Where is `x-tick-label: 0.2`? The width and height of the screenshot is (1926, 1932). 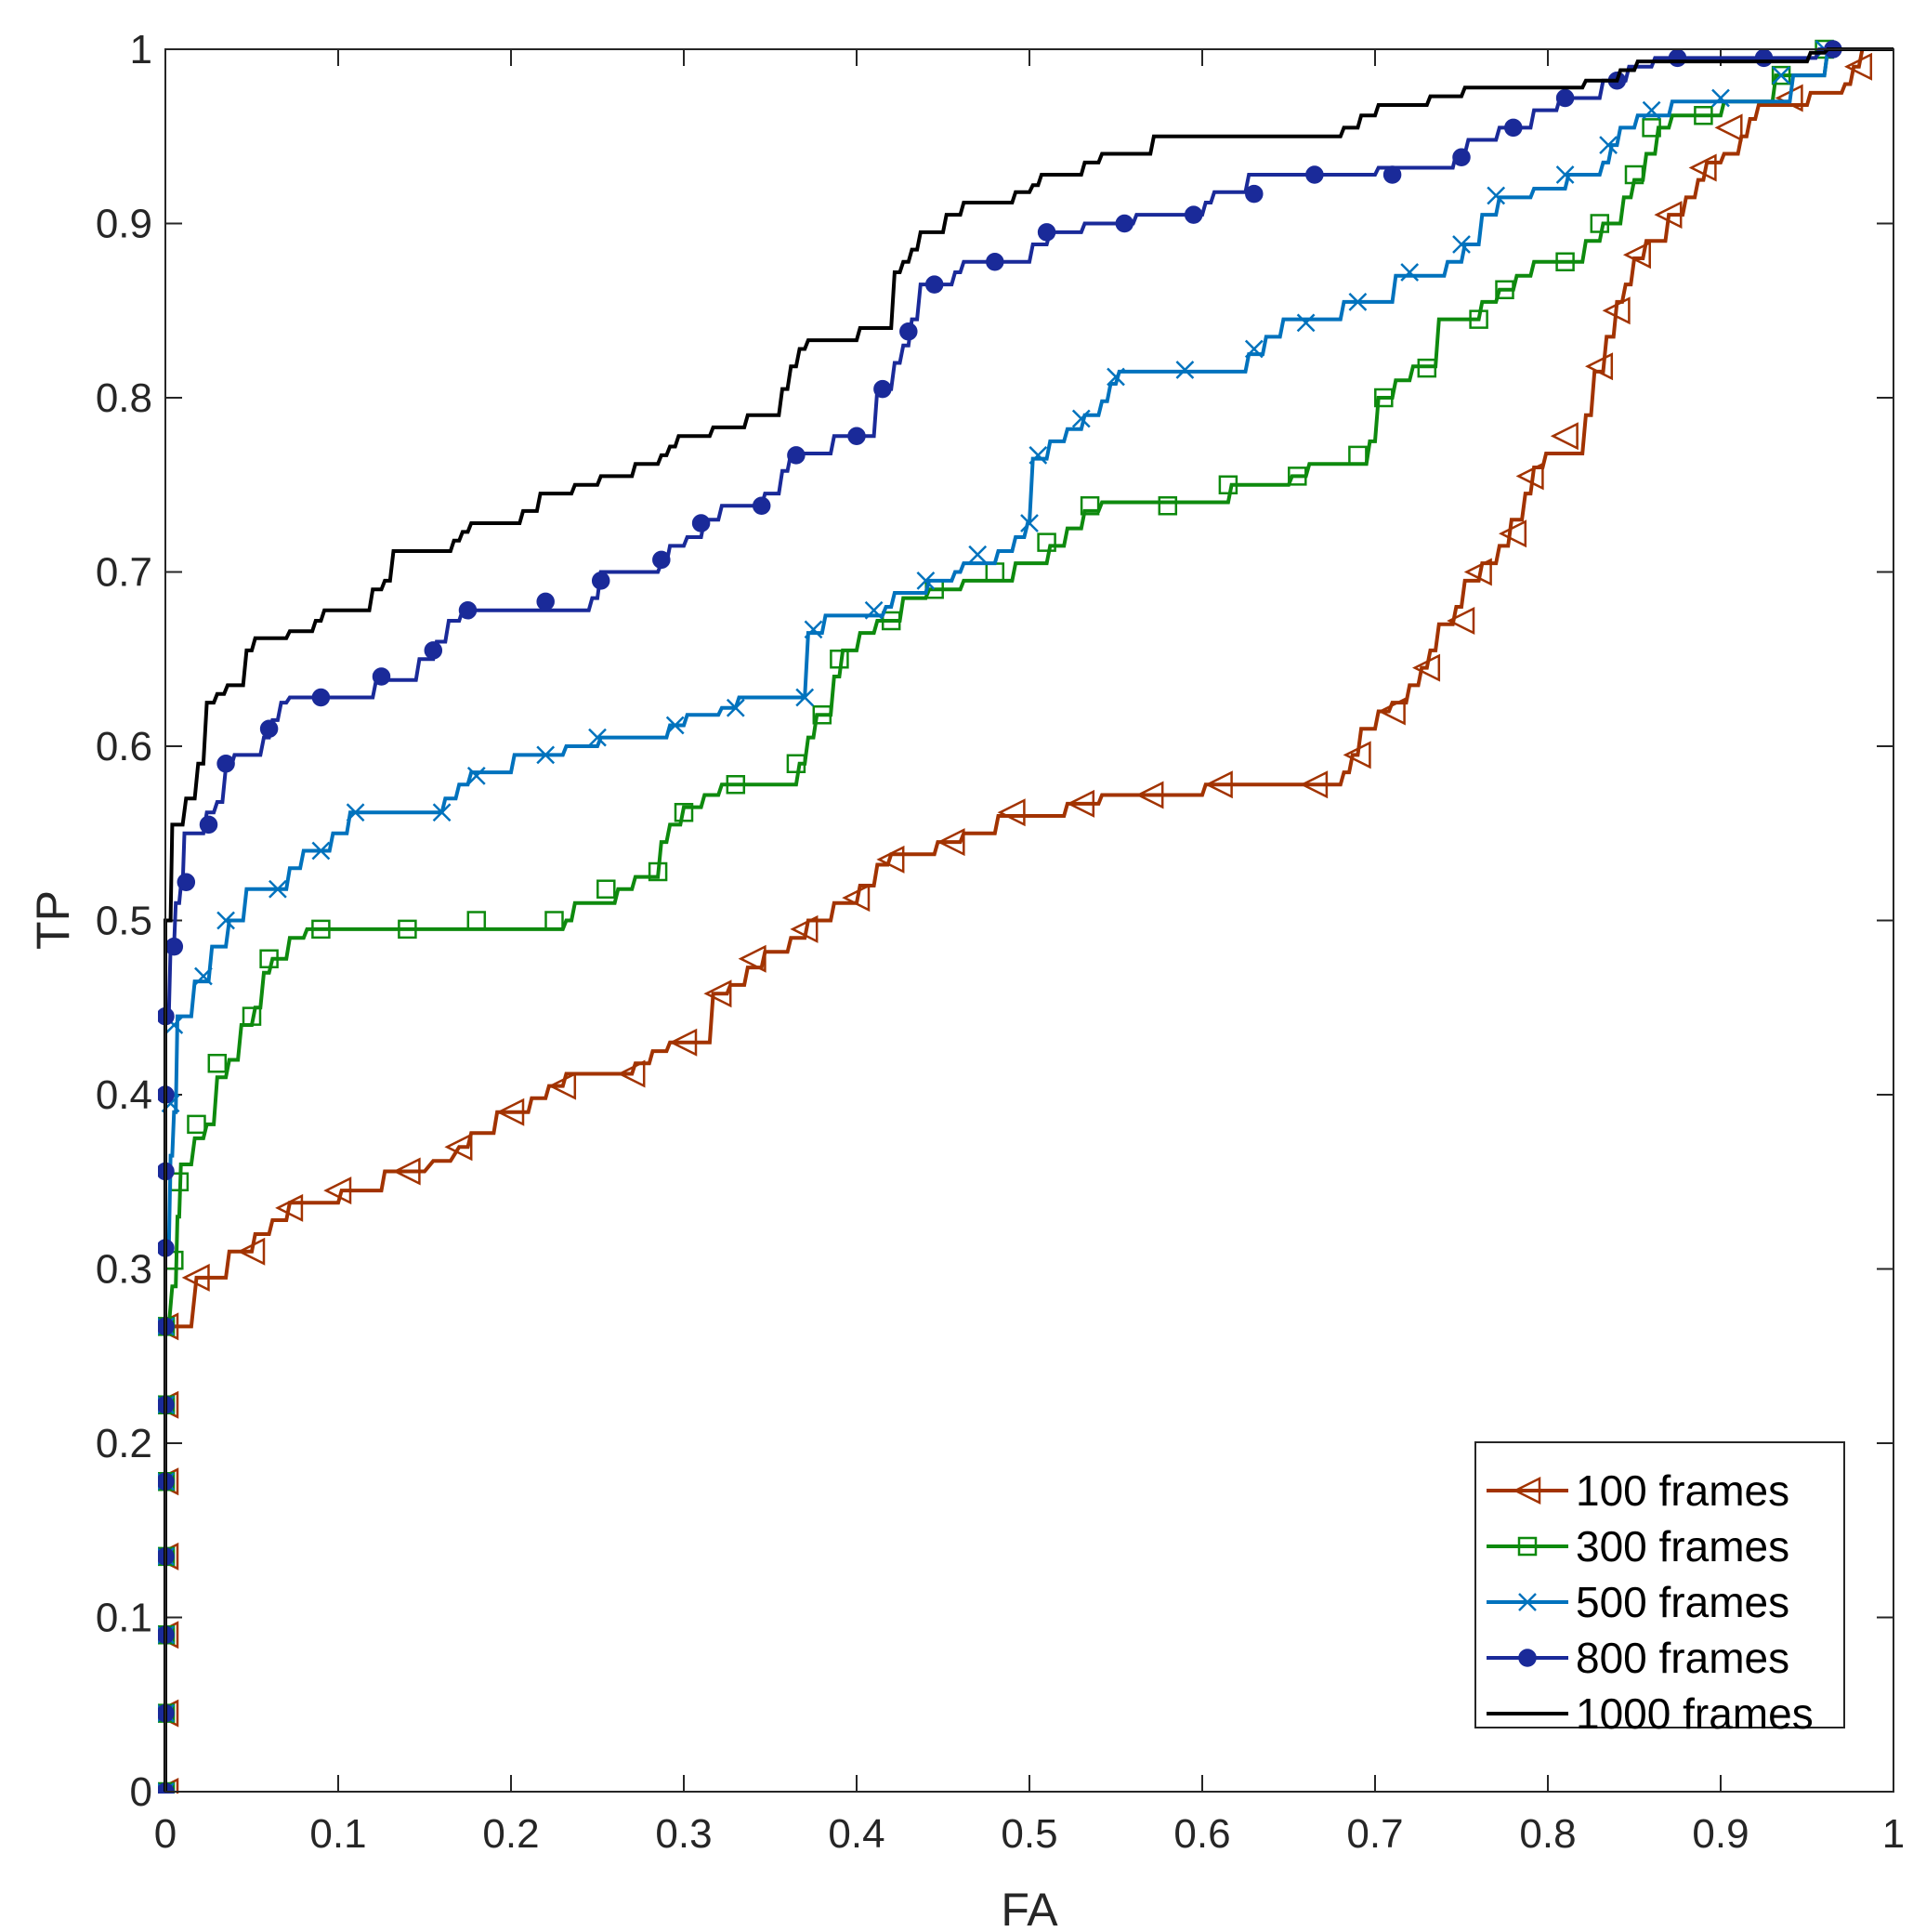
x-tick-label: 0.2 is located at coordinates (510, 1834).